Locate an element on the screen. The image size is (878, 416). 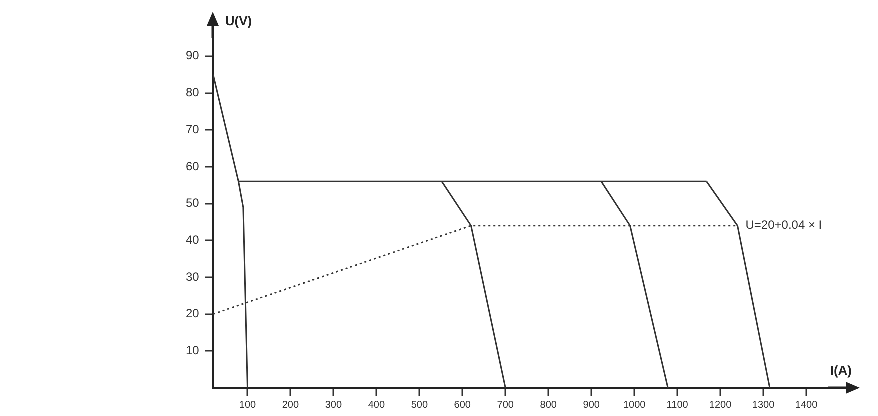
y-tick-label: 90 is located at coordinates (193, 55).